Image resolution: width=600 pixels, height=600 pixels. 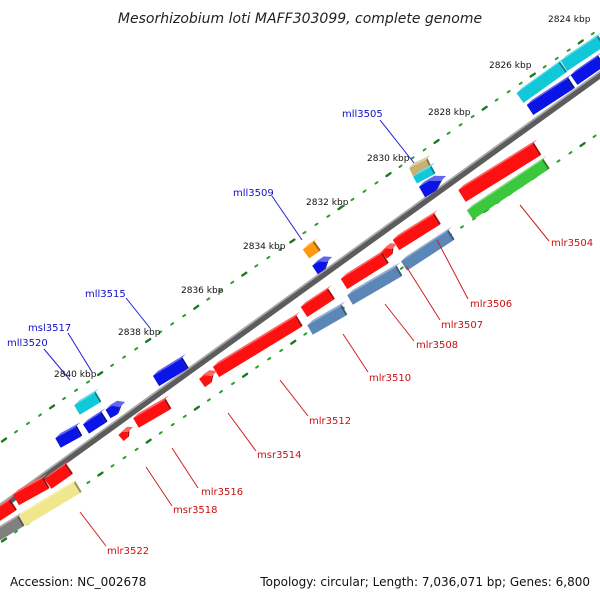 I want to click on kbp-label: 2832 kbp, so click(x=327, y=203).